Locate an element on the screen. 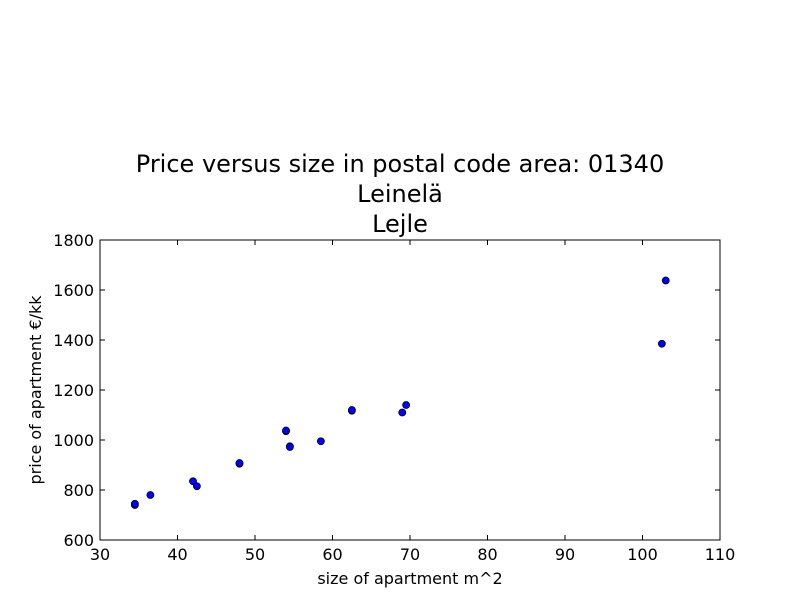  y-tick-label: 1200 is located at coordinates (73, 390).